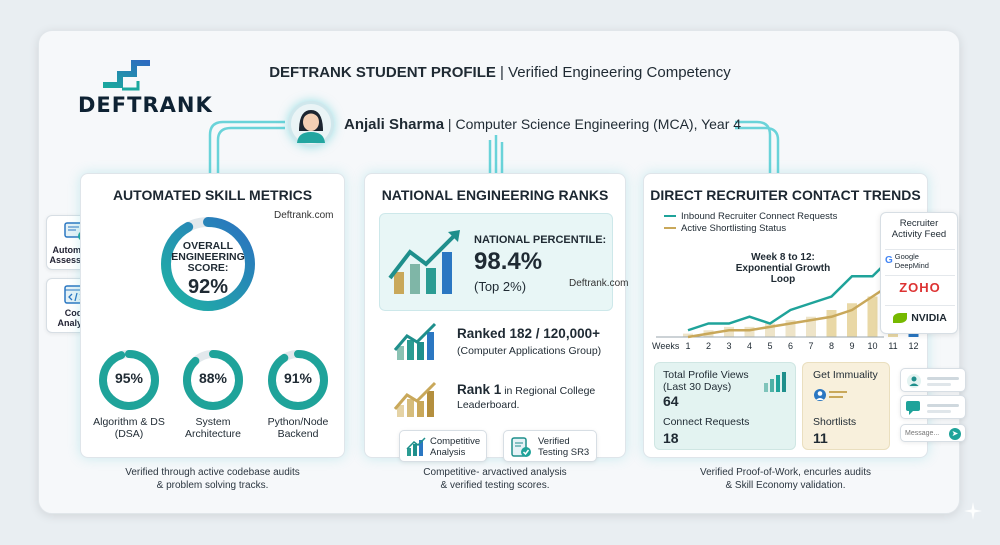  What do you see at coordinates (845, 375) in the screenshot?
I see `immuality-label: Get Immuality` at bounding box center [845, 375].